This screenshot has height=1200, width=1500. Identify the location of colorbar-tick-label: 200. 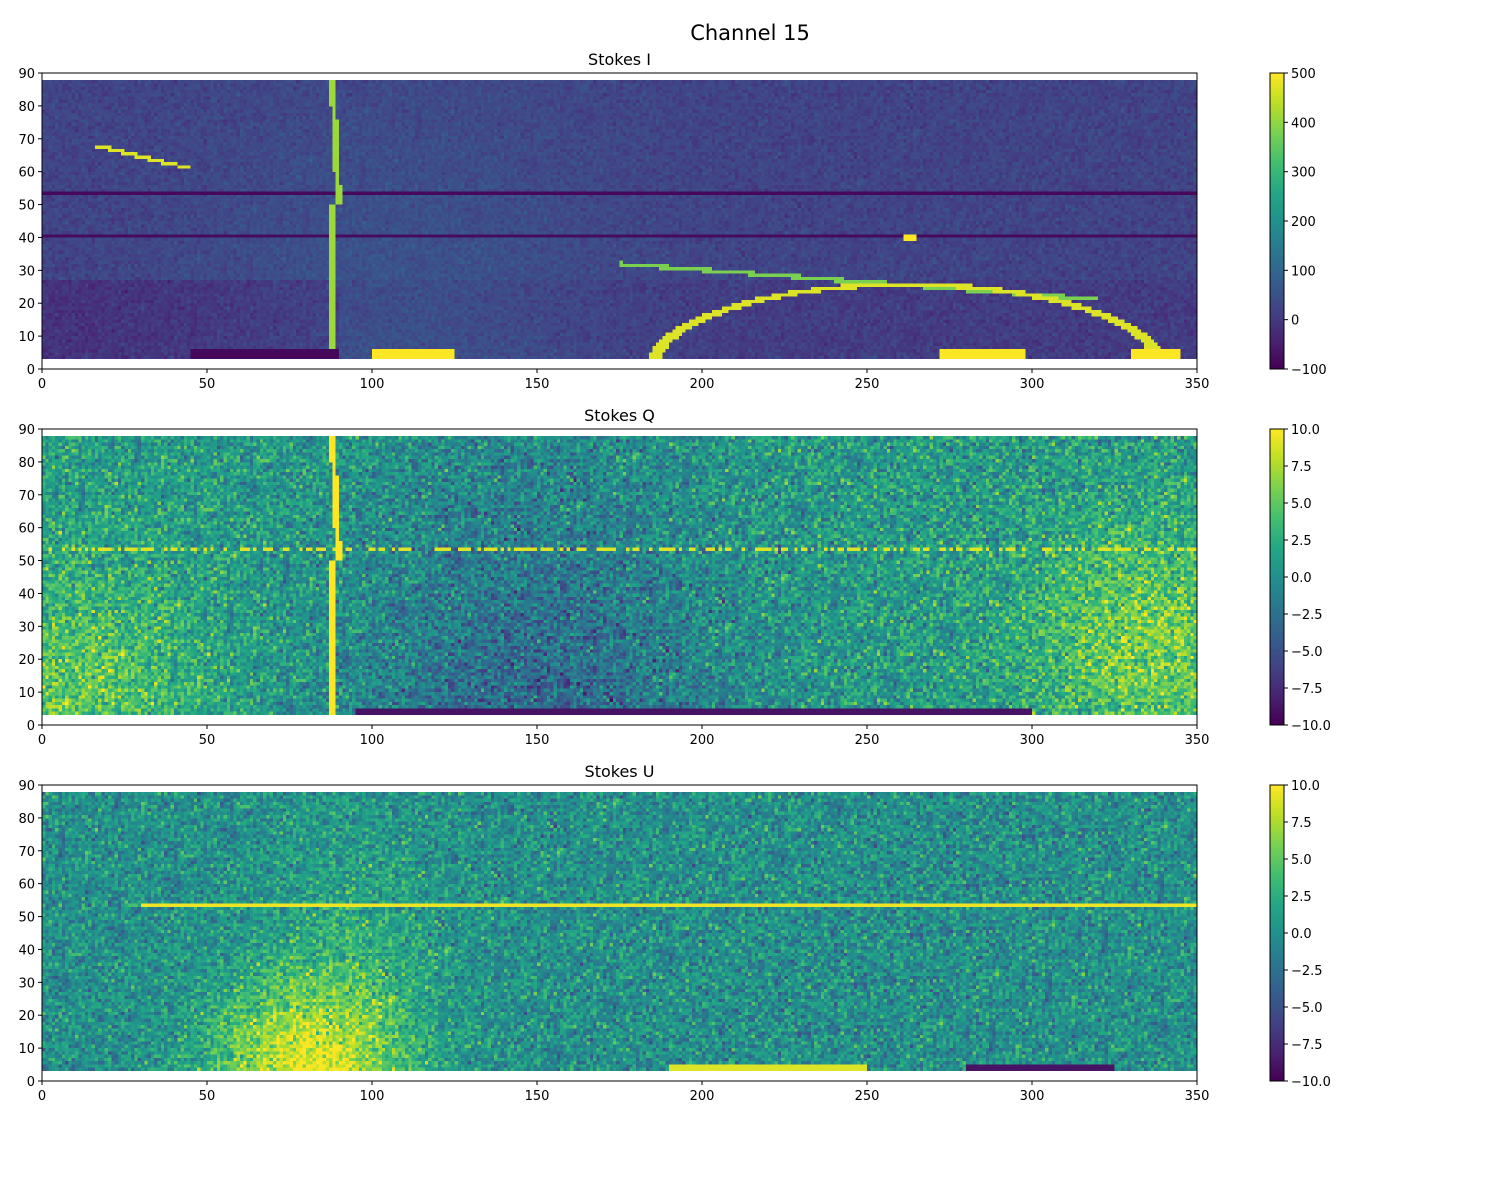
(1303, 222).